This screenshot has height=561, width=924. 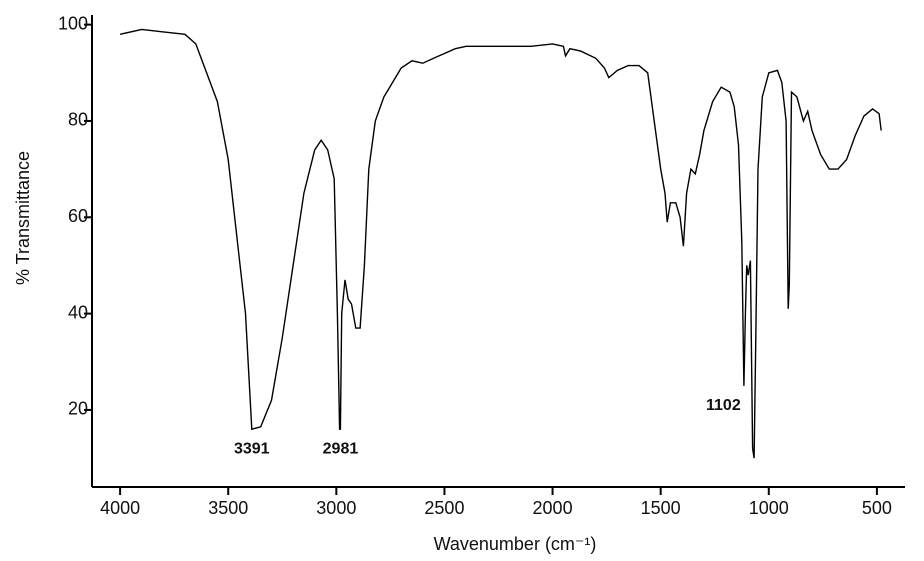 I want to click on peak-label: 3391, so click(x=252, y=448).